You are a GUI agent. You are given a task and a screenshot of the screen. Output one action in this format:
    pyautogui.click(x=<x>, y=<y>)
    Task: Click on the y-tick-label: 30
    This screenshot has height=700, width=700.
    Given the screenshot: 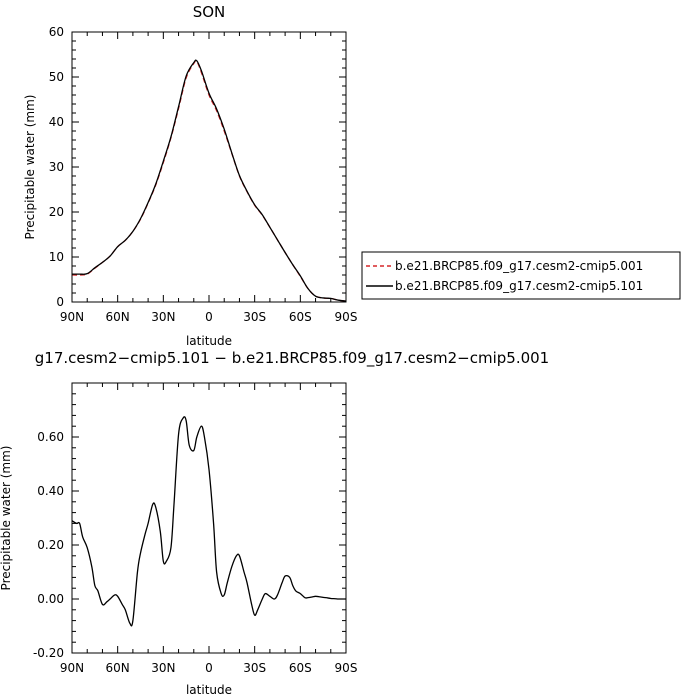 What is the action you would take?
    pyautogui.click(x=56, y=167)
    